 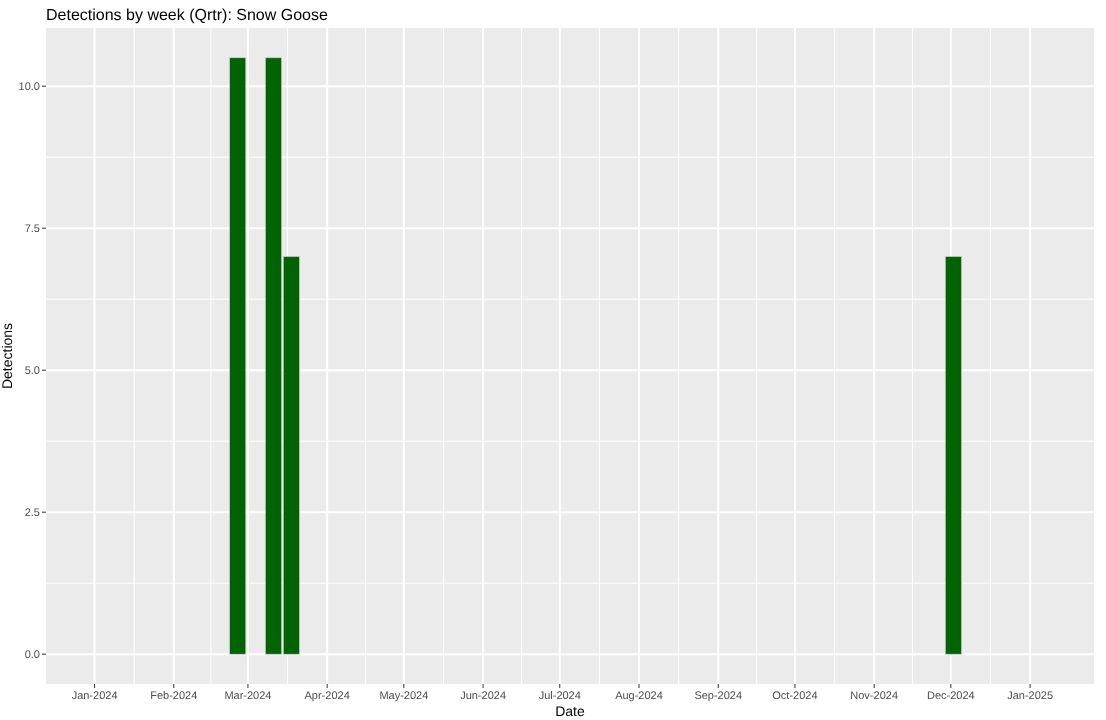 I want to click on chart-title: Detections by week (Qrtr): Snow Goose, so click(x=187, y=15).